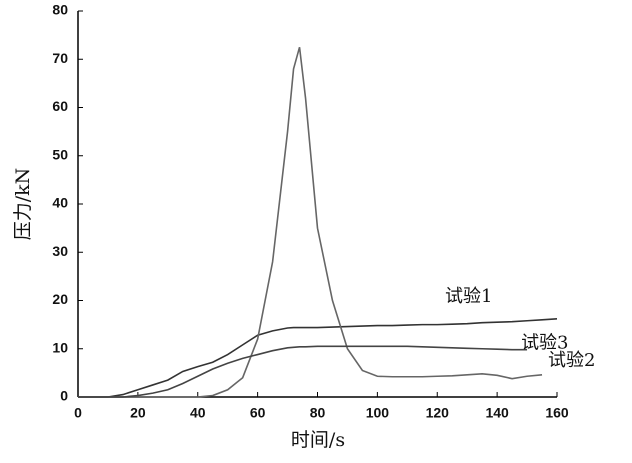 This screenshot has height=463, width=632. Describe the element at coordinates (258, 413) in the screenshot. I see `x-tick-label: 60` at that location.